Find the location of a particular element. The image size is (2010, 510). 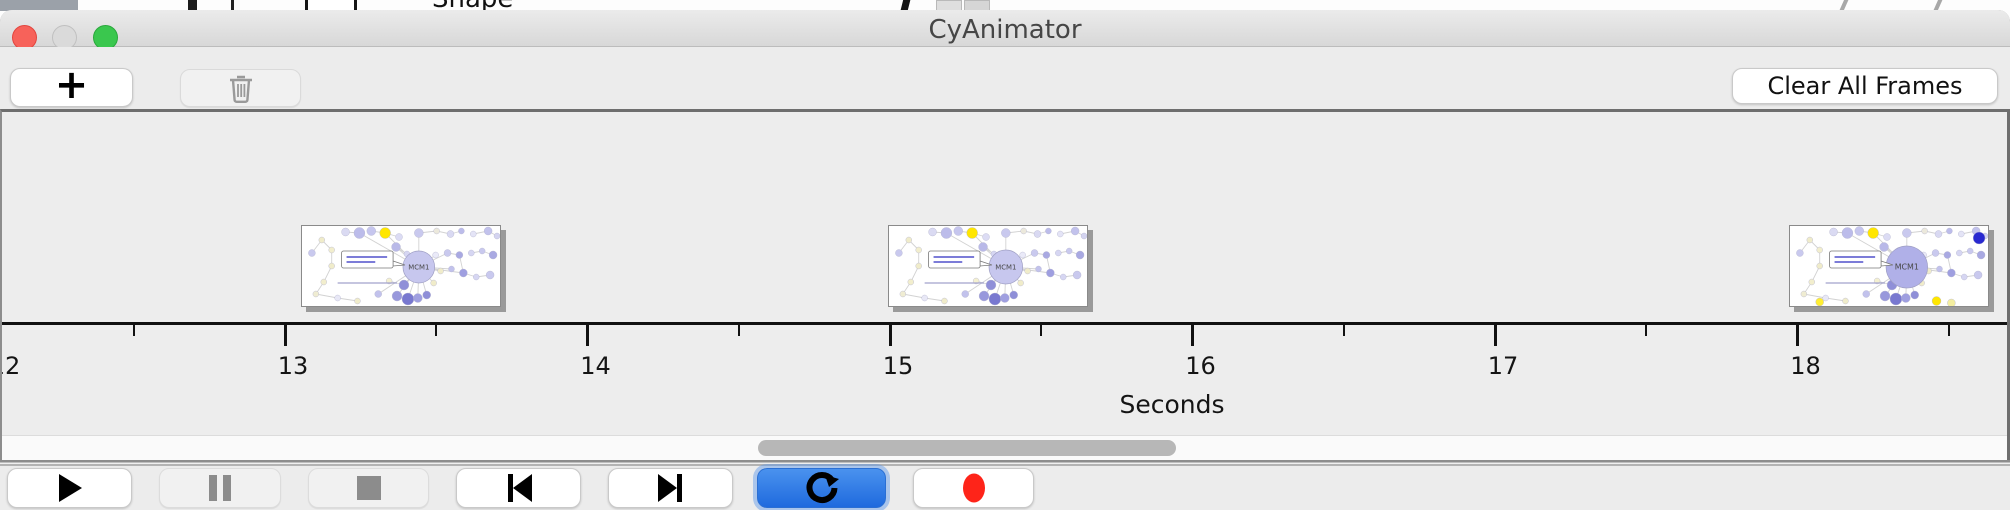

skip-to-start-icon is located at coordinates (519, 488).